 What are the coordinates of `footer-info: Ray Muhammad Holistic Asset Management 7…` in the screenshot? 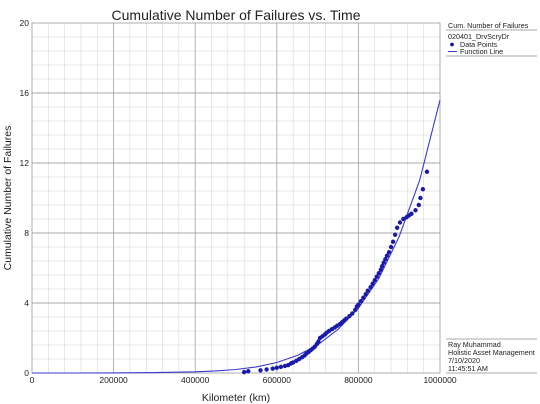 It's located at (491, 356).